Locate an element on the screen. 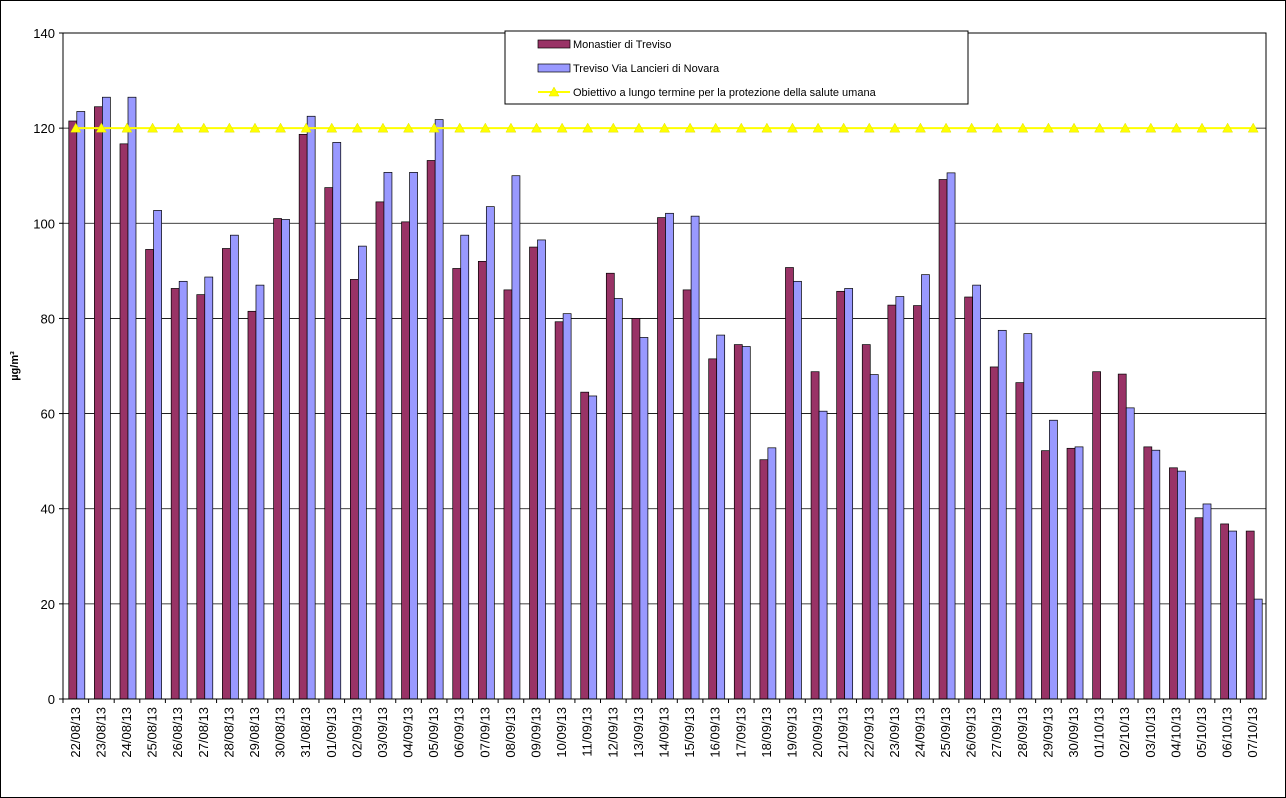  x-tick-label: 15/09/13 is located at coordinates (689, 732).